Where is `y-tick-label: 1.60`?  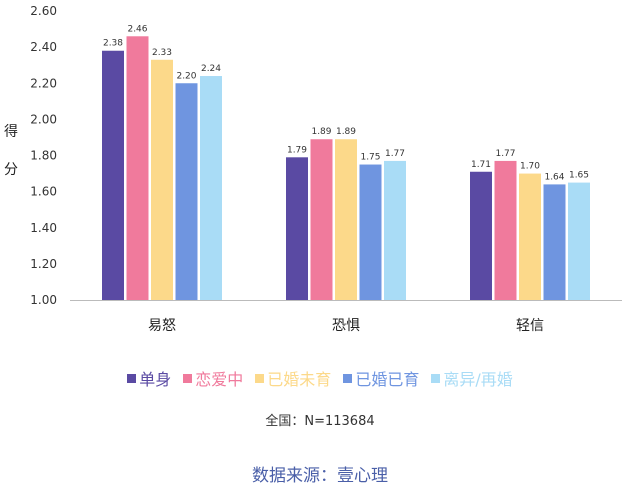
y-tick-label: 1.60 is located at coordinates (43, 192).